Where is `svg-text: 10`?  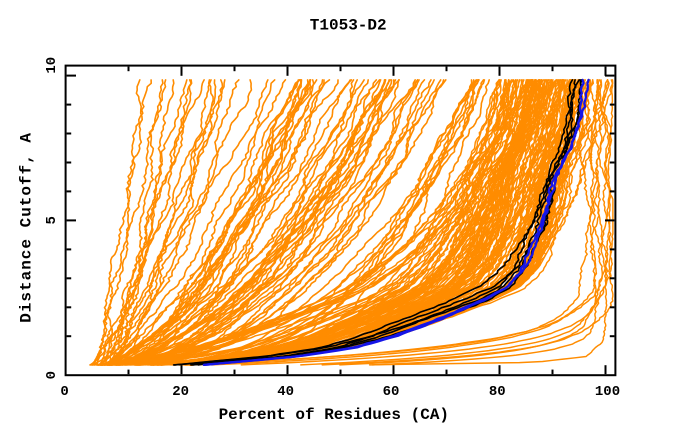 svg-text: 10 is located at coordinates (52, 65).